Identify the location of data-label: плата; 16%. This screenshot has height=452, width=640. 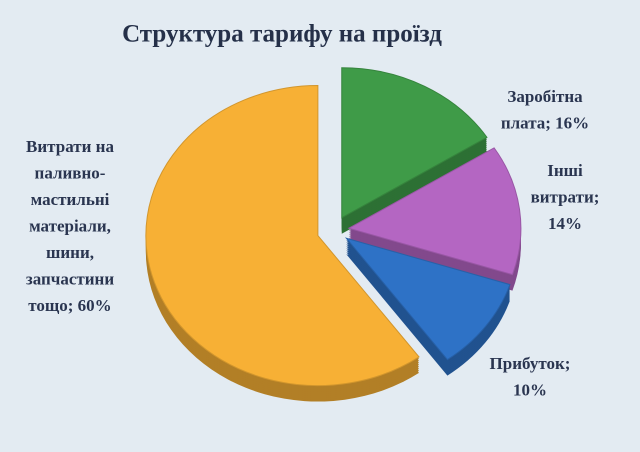
(545, 122).